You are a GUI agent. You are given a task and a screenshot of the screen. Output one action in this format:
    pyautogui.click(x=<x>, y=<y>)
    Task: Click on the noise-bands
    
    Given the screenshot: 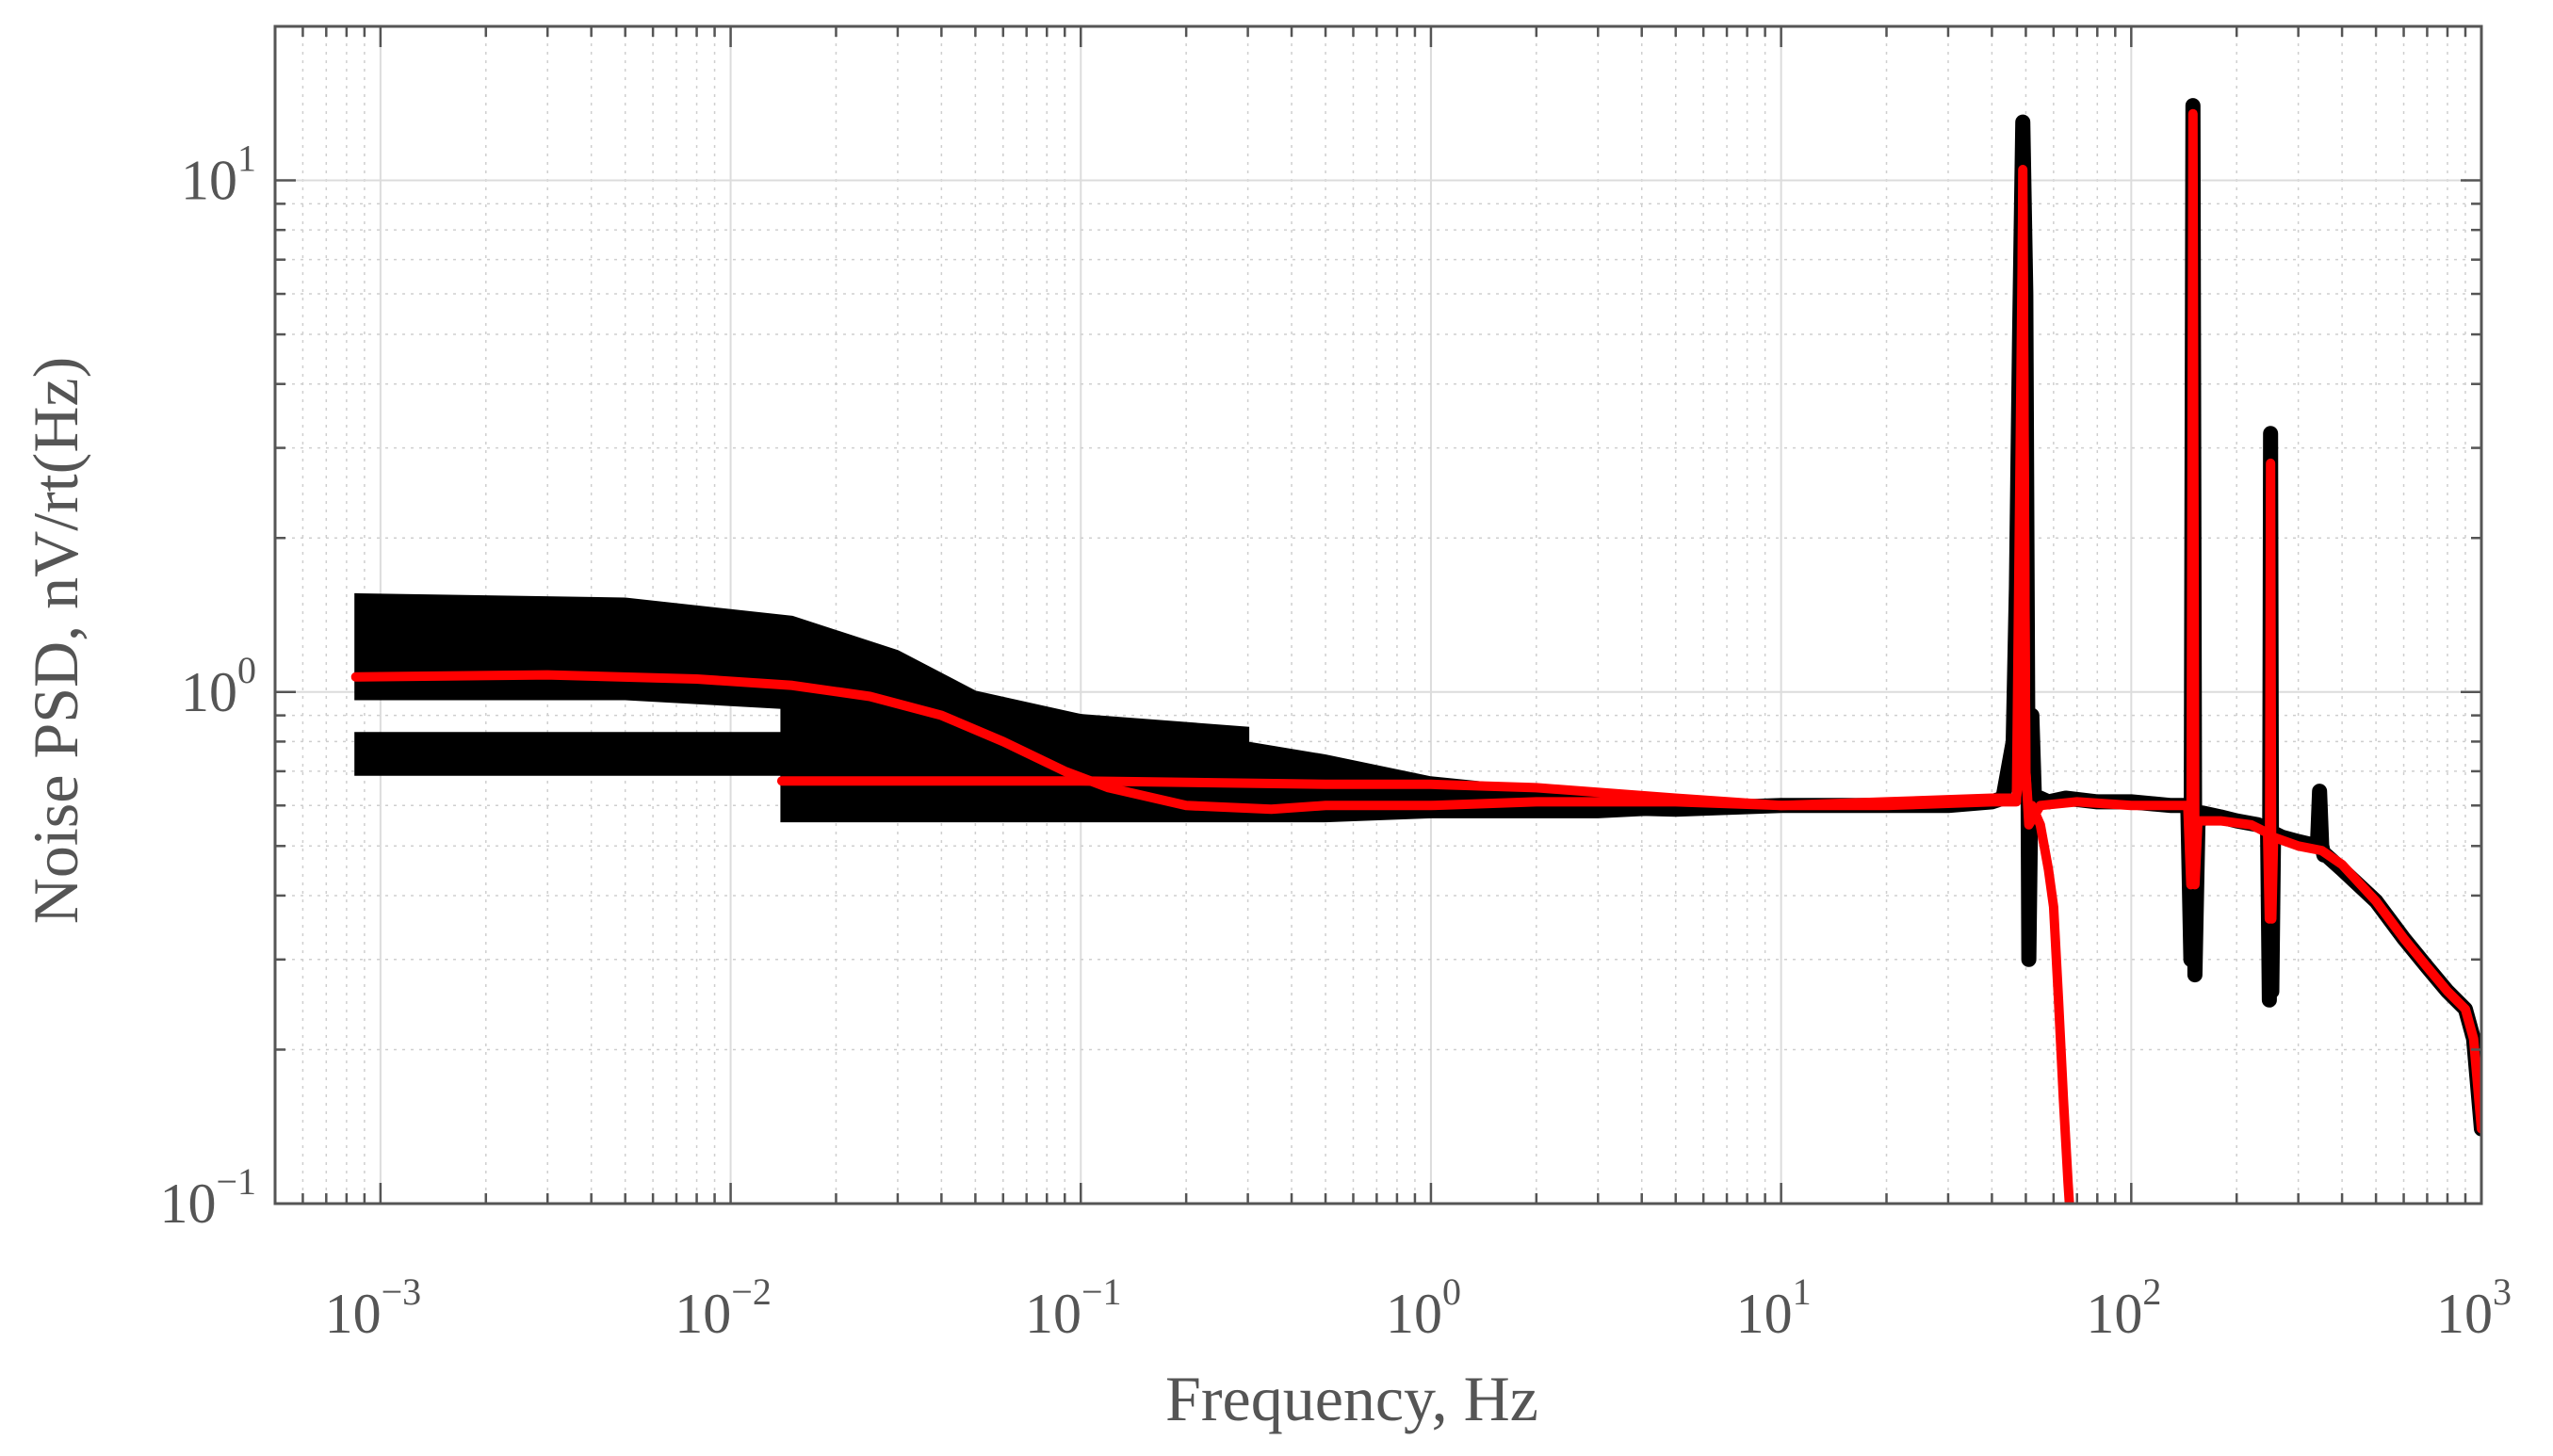 What is the action you would take?
    pyautogui.click(x=1016, y=707)
    